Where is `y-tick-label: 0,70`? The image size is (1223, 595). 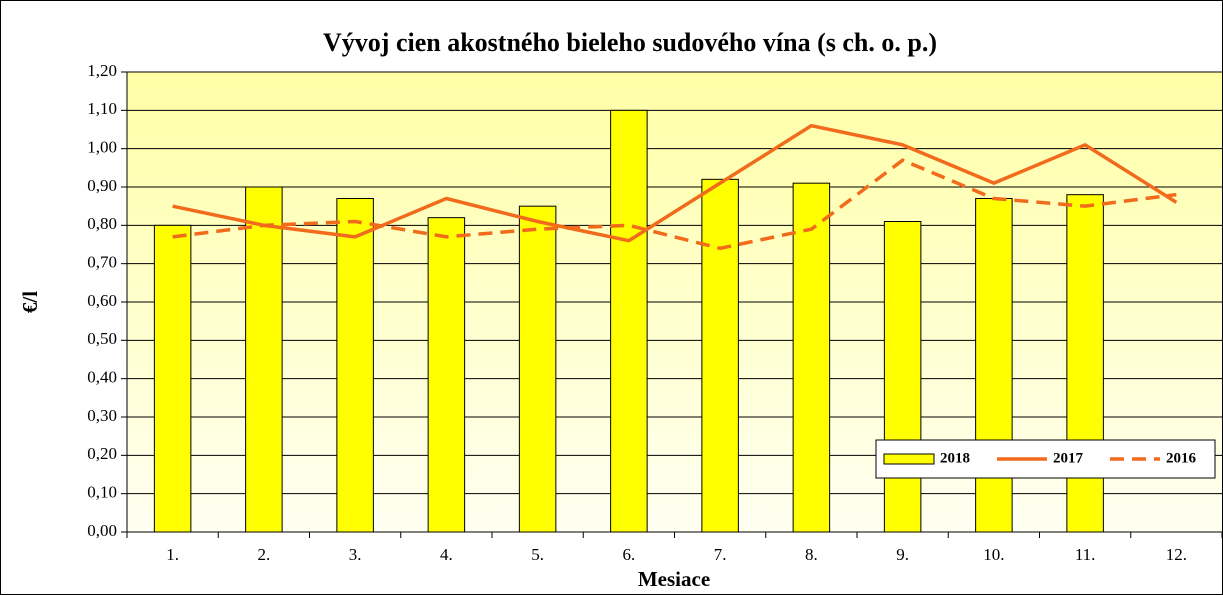 y-tick-label: 0,70 is located at coordinates (102, 262).